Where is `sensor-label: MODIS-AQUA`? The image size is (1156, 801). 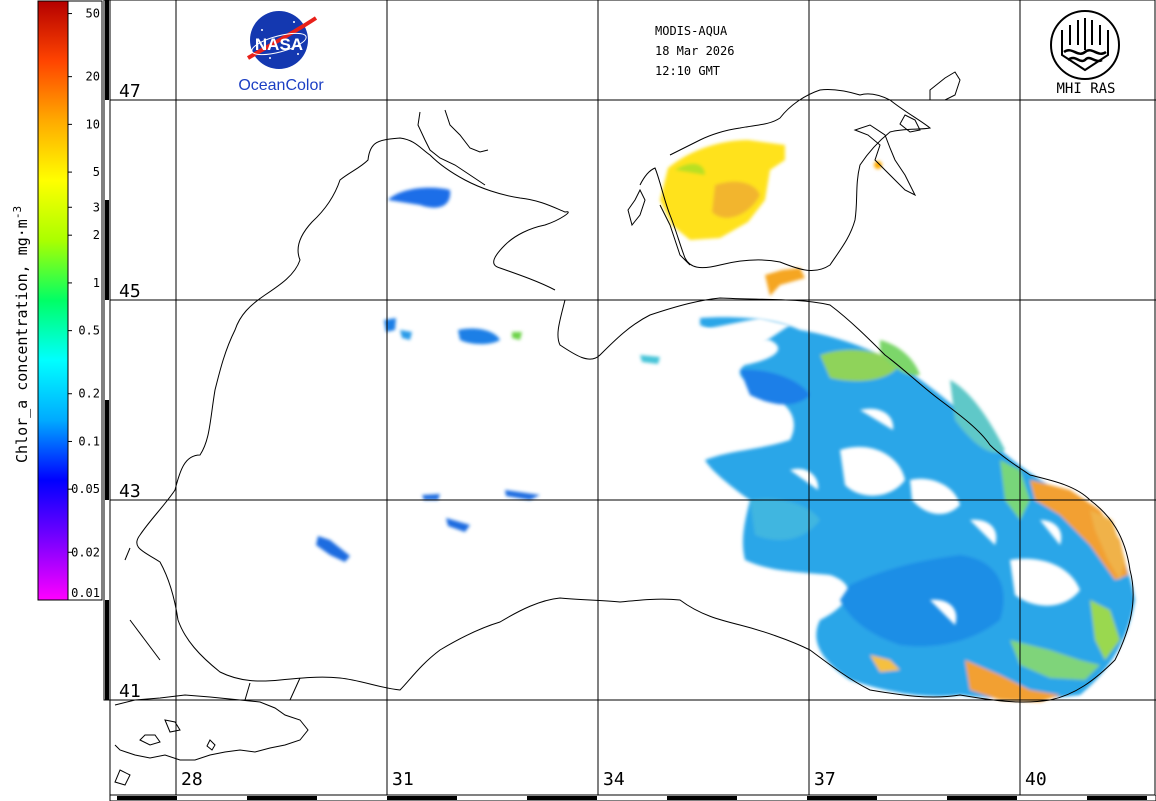
sensor-label: MODIS-AQUA is located at coordinates (691, 31).